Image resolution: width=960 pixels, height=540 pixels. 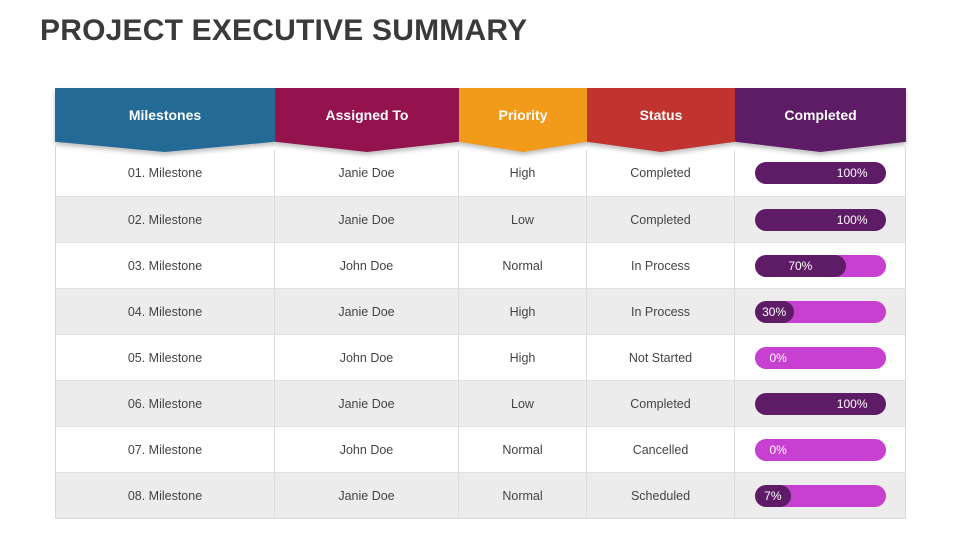 I want to click on table-row: 02. Milestone Janie Doe Low Completed 100%, so click(x=480, y=219).